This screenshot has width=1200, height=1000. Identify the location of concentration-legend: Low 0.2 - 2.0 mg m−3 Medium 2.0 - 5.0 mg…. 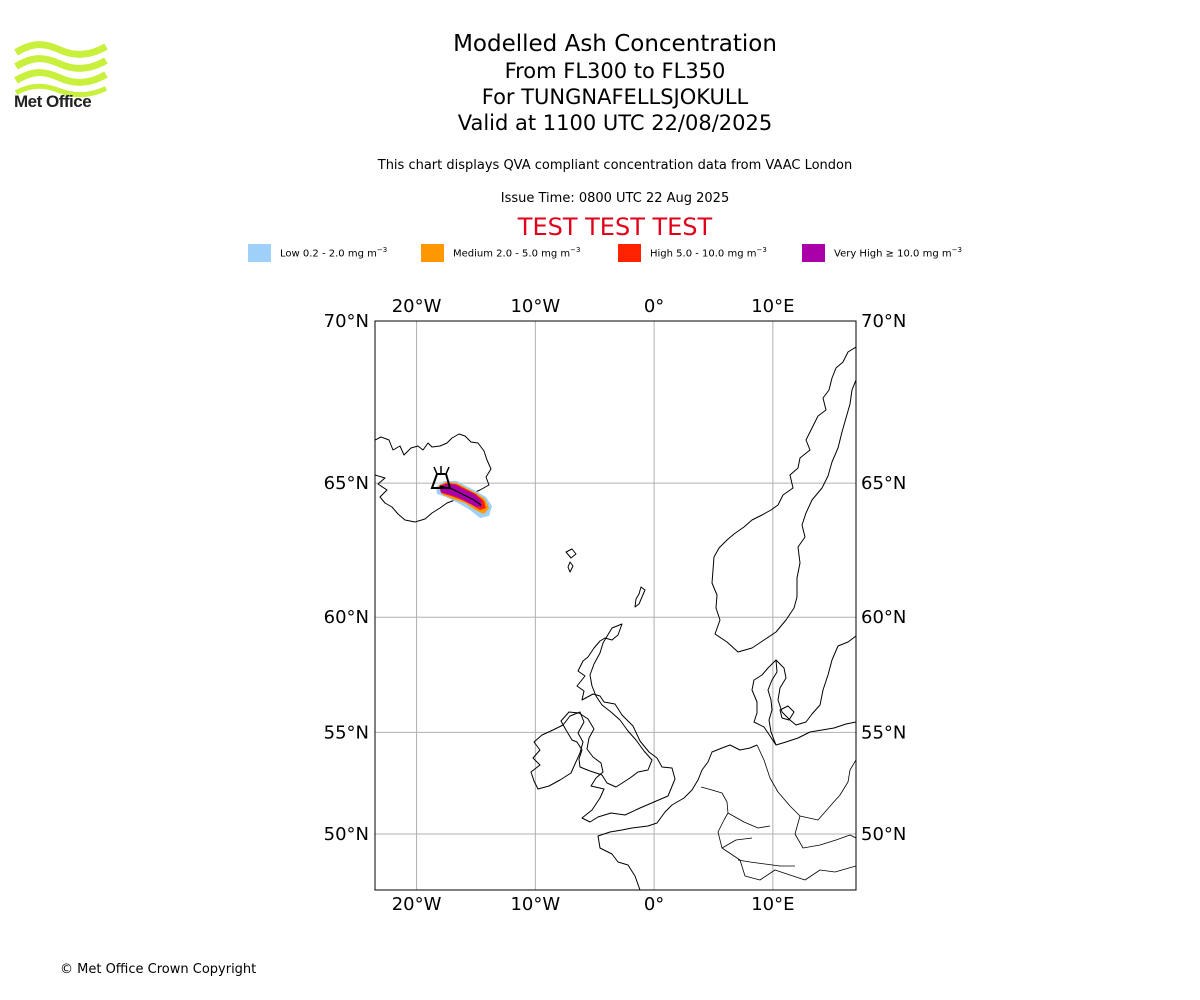
(600, 254).